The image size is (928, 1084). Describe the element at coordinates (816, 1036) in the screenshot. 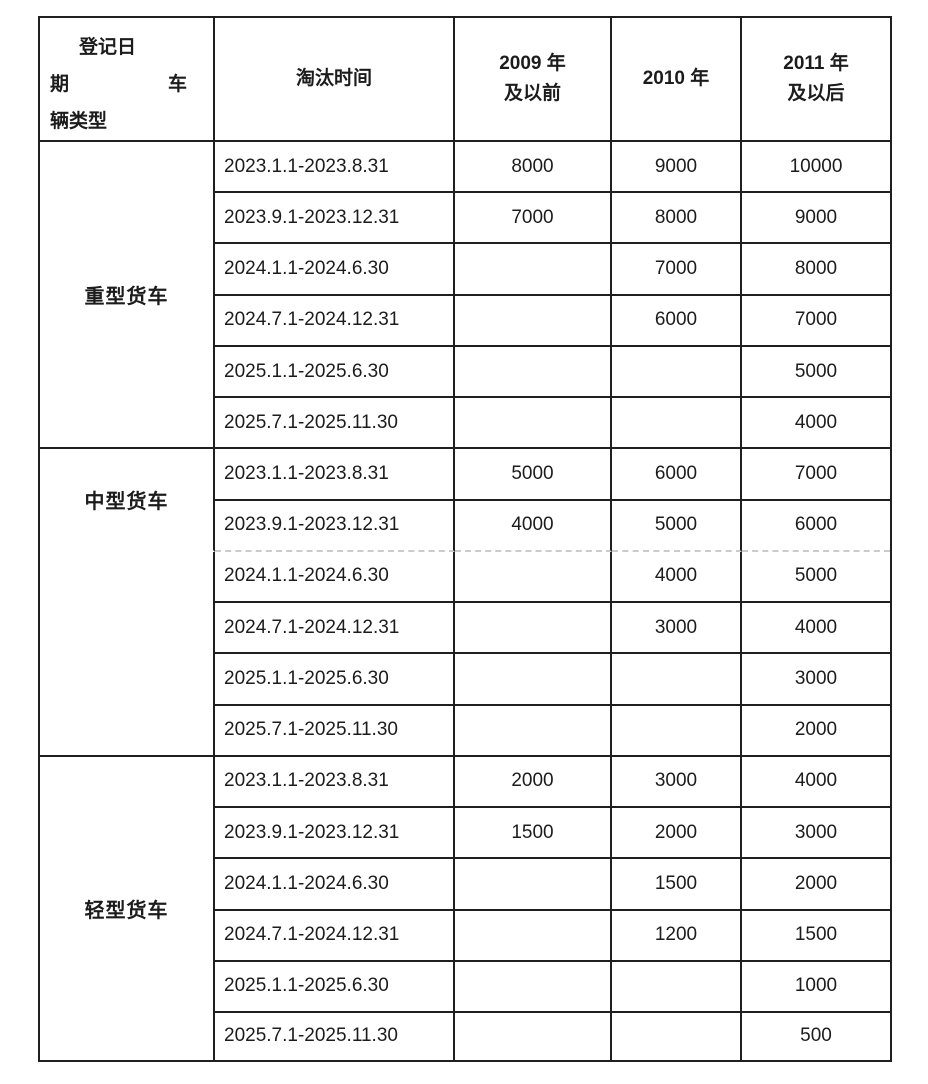

I see `value-2011: 500` at that location.